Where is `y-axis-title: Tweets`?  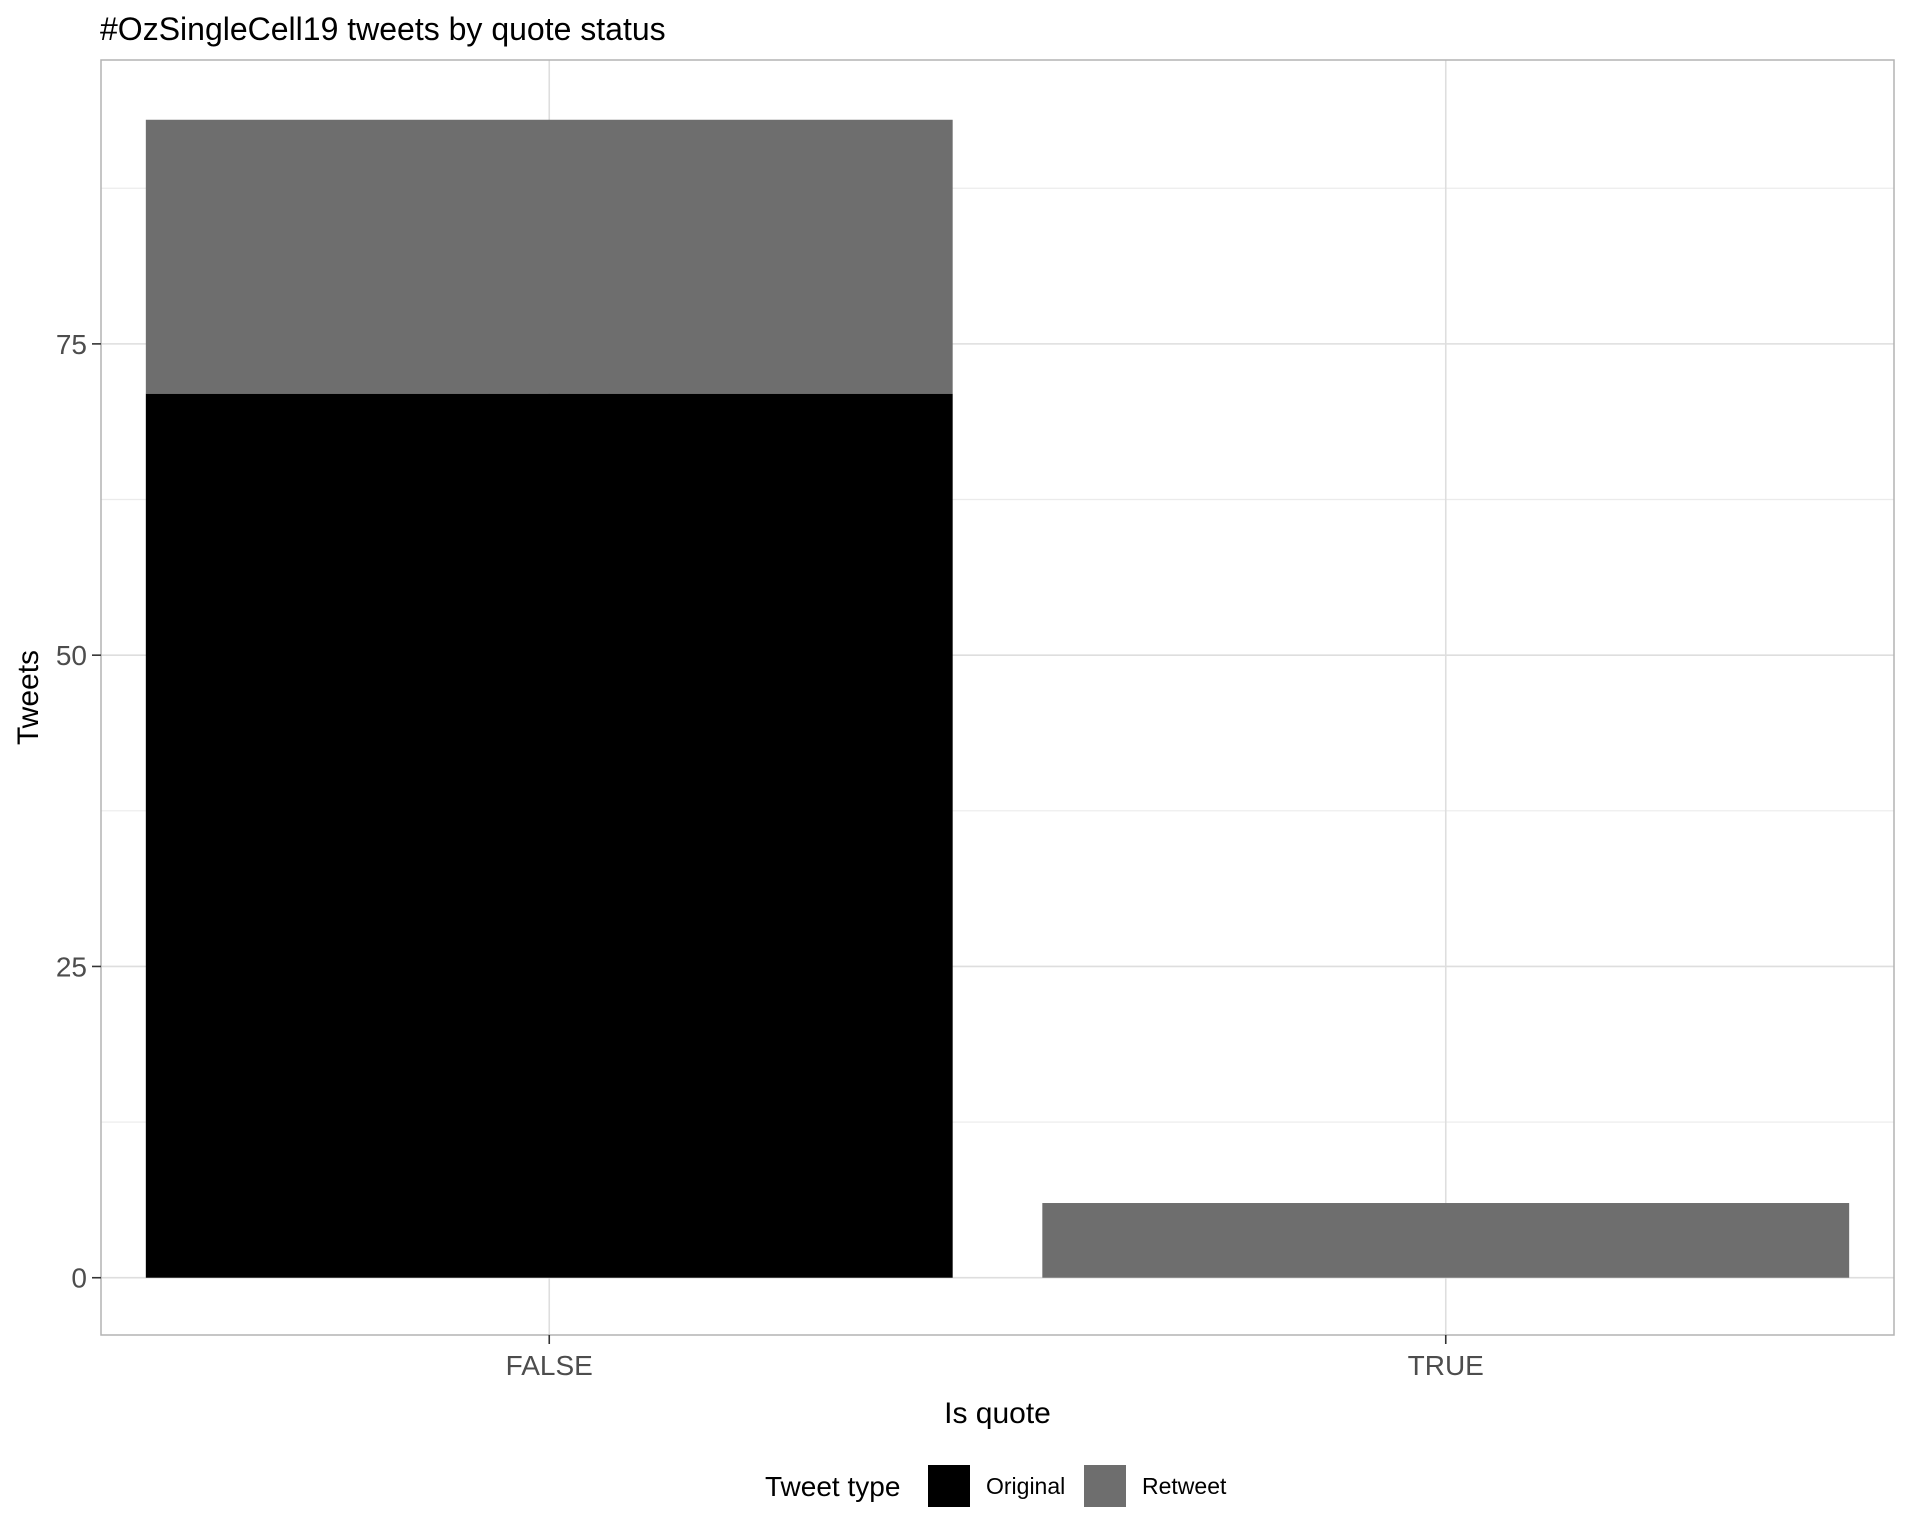
y-axis-title: Tweets is located at coordinates (28, 697).